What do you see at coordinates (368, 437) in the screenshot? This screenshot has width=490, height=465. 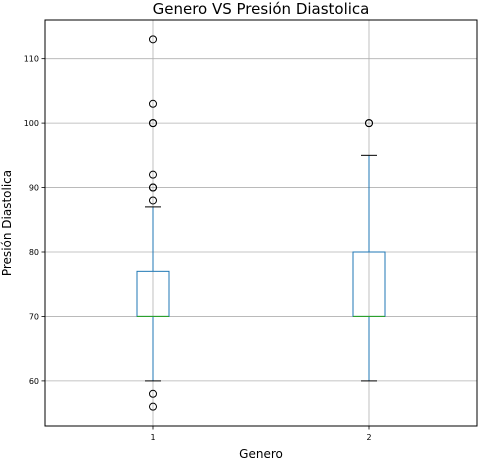 I see `x-tick-label: 2` at bounding box center [368, 437].